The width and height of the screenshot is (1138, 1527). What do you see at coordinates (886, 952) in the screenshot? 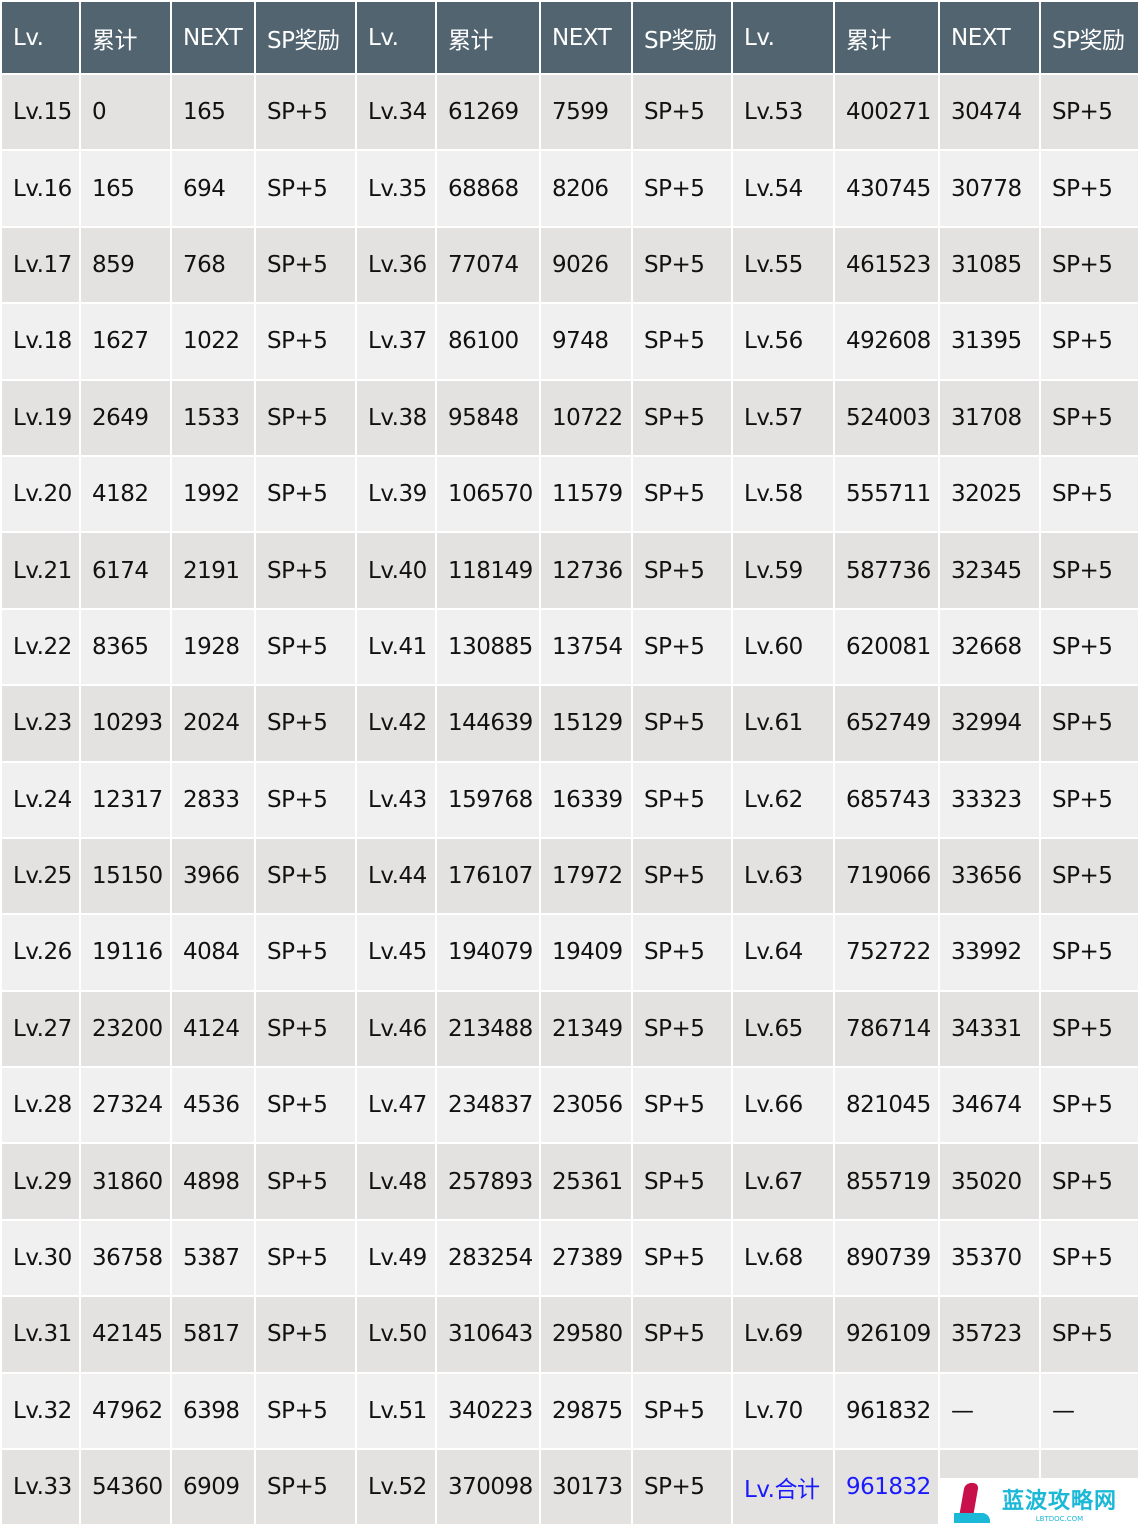
I see `table-cell: 752722` at bounding box center [886, 952].